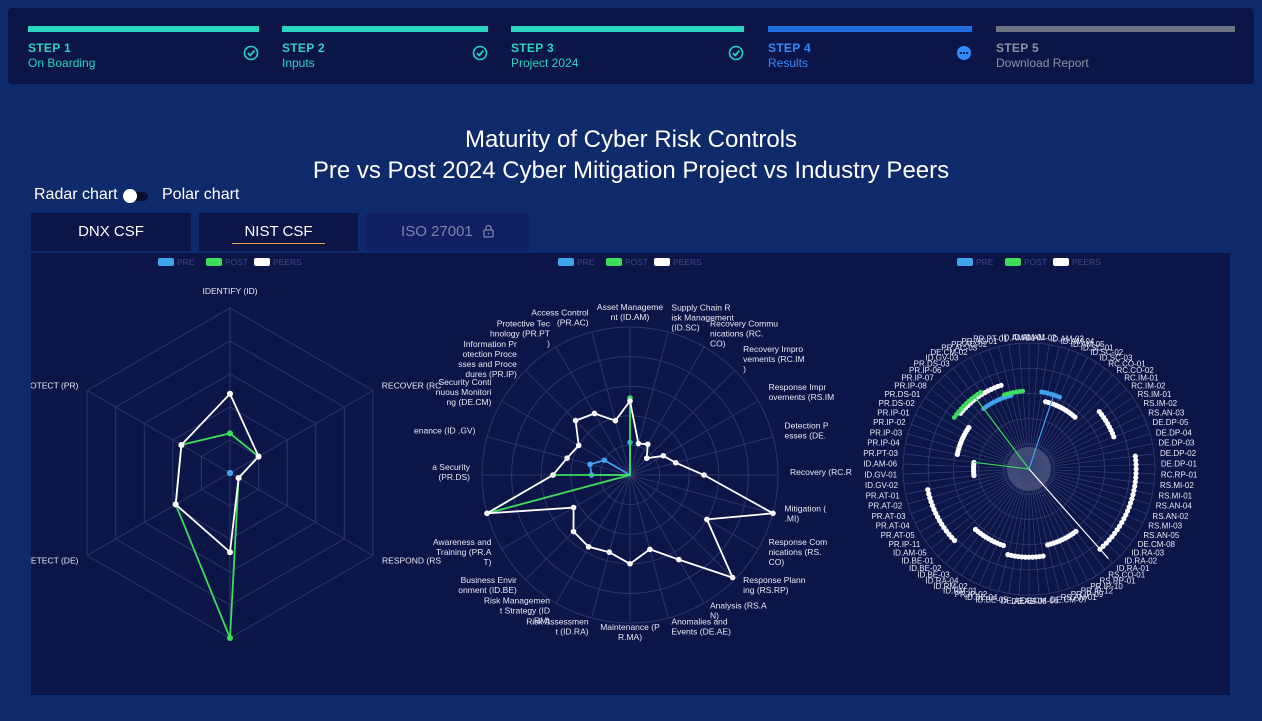  What do you see at coordinates (303, 48) in the screenshot?
I see `step-2-number: STEP 2` at bounding box center [303, 48].